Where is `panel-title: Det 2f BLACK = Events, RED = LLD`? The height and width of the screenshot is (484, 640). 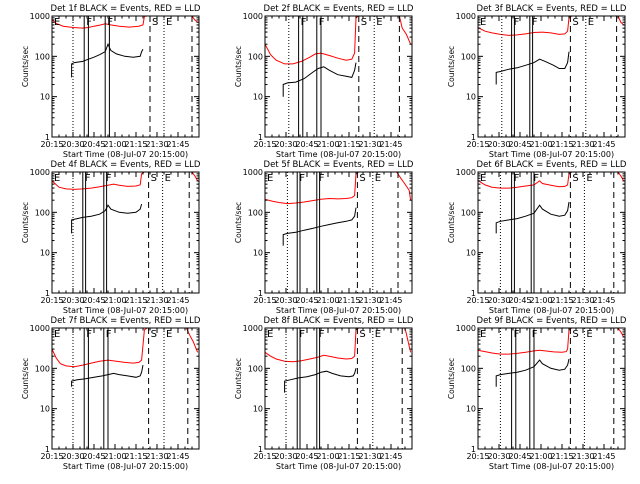 panel-title: Det 2f BLACK = Events, RED = LLD is located at coordinates (339, 9).